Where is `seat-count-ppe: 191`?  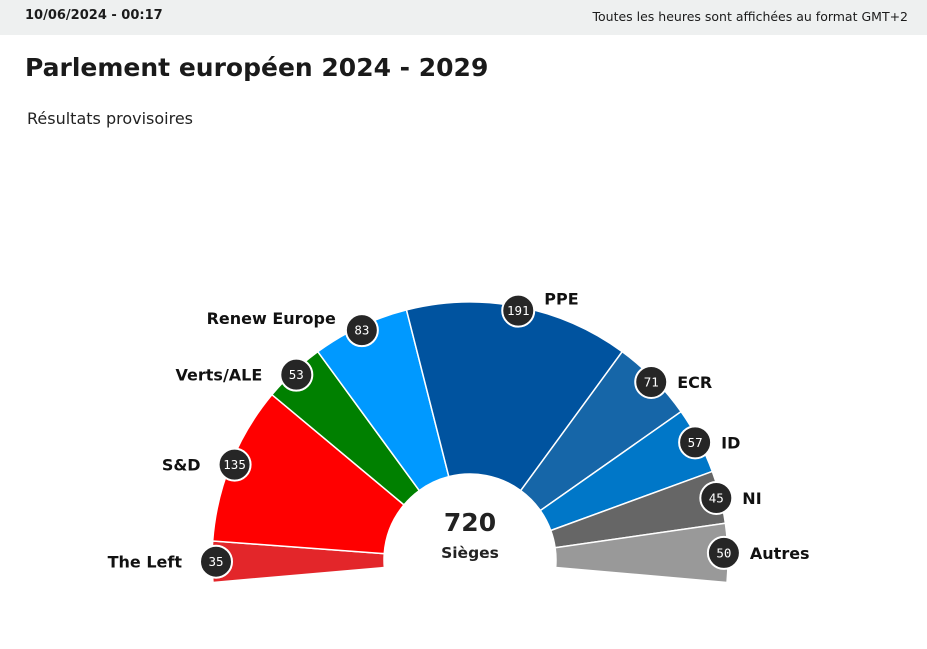
seat-count-ppe: 191 is located at coordinates (518, 310).